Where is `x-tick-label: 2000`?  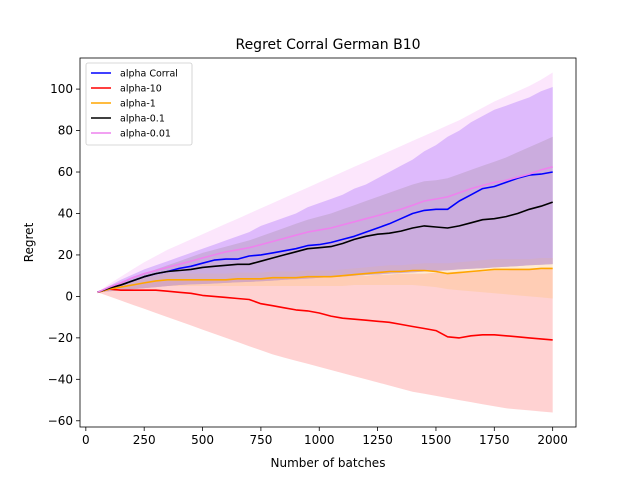
x-tick-label: 2000 is located at coordinates (552, 440).